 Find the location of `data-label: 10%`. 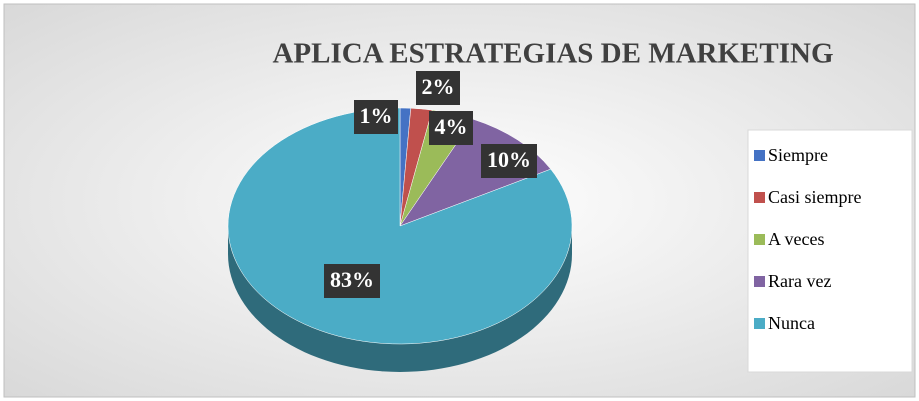

data-label: 10% is located at coordinates (509, 159).